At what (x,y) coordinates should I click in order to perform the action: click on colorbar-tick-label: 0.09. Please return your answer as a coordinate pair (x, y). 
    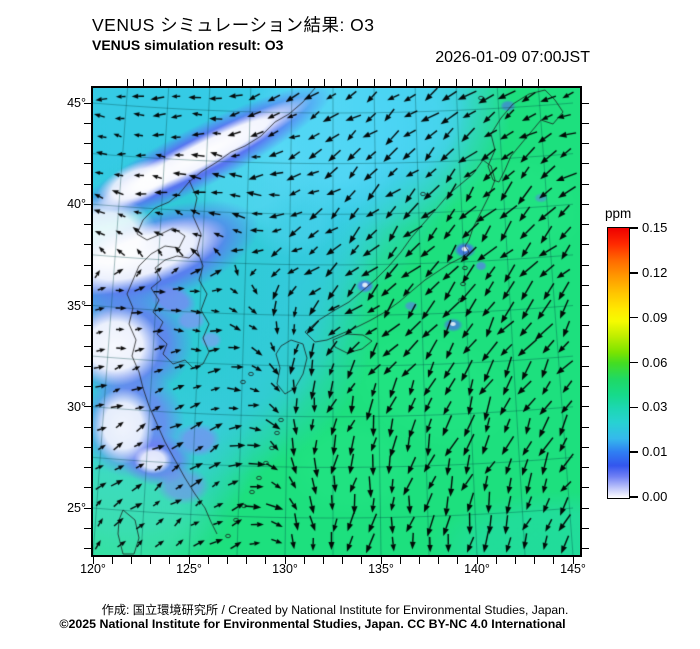
    Looking at the image, I should click on (655, 317).